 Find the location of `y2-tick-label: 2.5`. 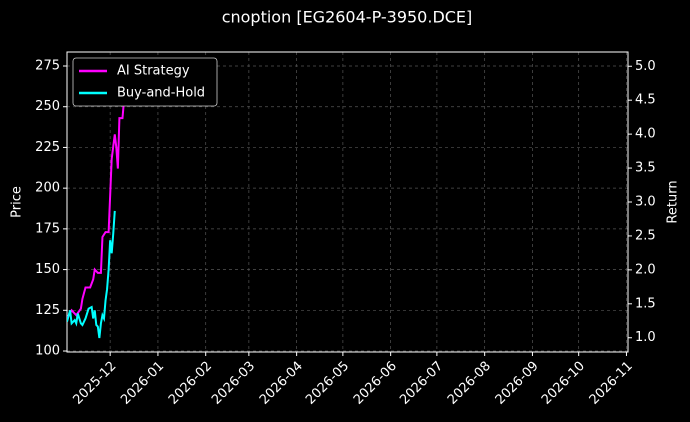

y2-tick-label: 2.5 is located at coordinates (645, 235).